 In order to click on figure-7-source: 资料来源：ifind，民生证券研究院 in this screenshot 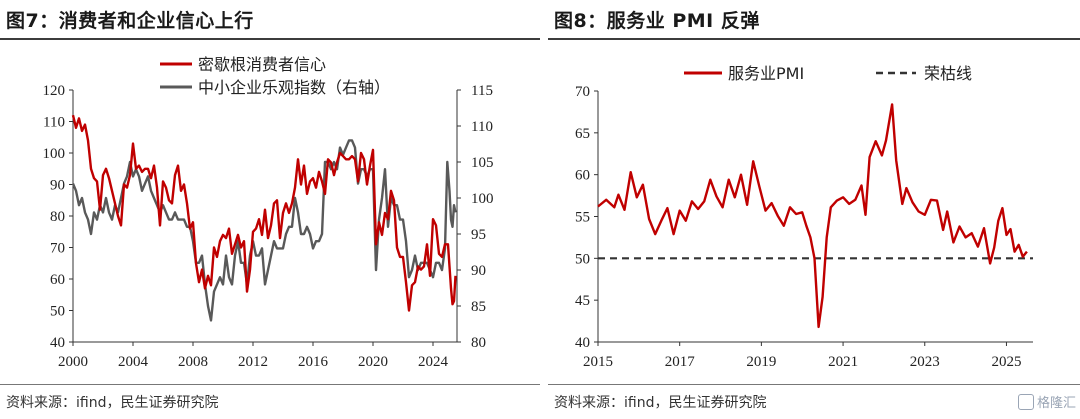, I will do `click(112, 403)`.